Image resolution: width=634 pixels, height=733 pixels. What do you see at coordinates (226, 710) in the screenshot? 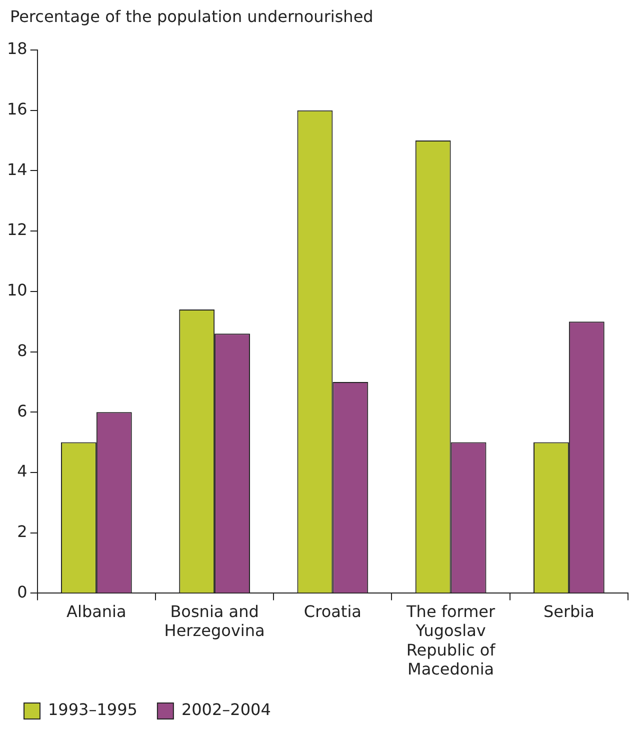
I see `legend-label: 2002–2004` at bounding box center [226, 710].